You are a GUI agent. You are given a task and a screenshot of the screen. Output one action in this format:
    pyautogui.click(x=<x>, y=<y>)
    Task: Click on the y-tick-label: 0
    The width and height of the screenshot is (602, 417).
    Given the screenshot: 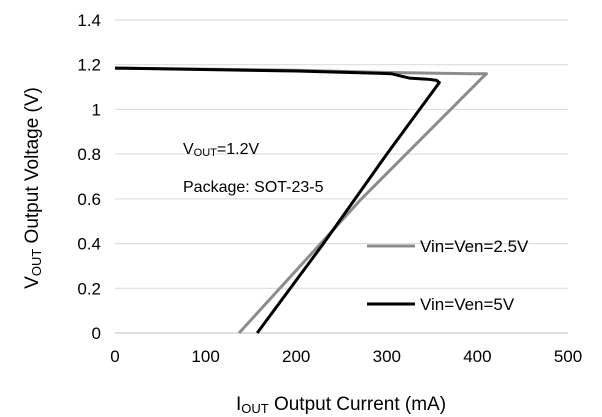 What is the action you would take?
    pyautogui.click(x=96, y=333)
    